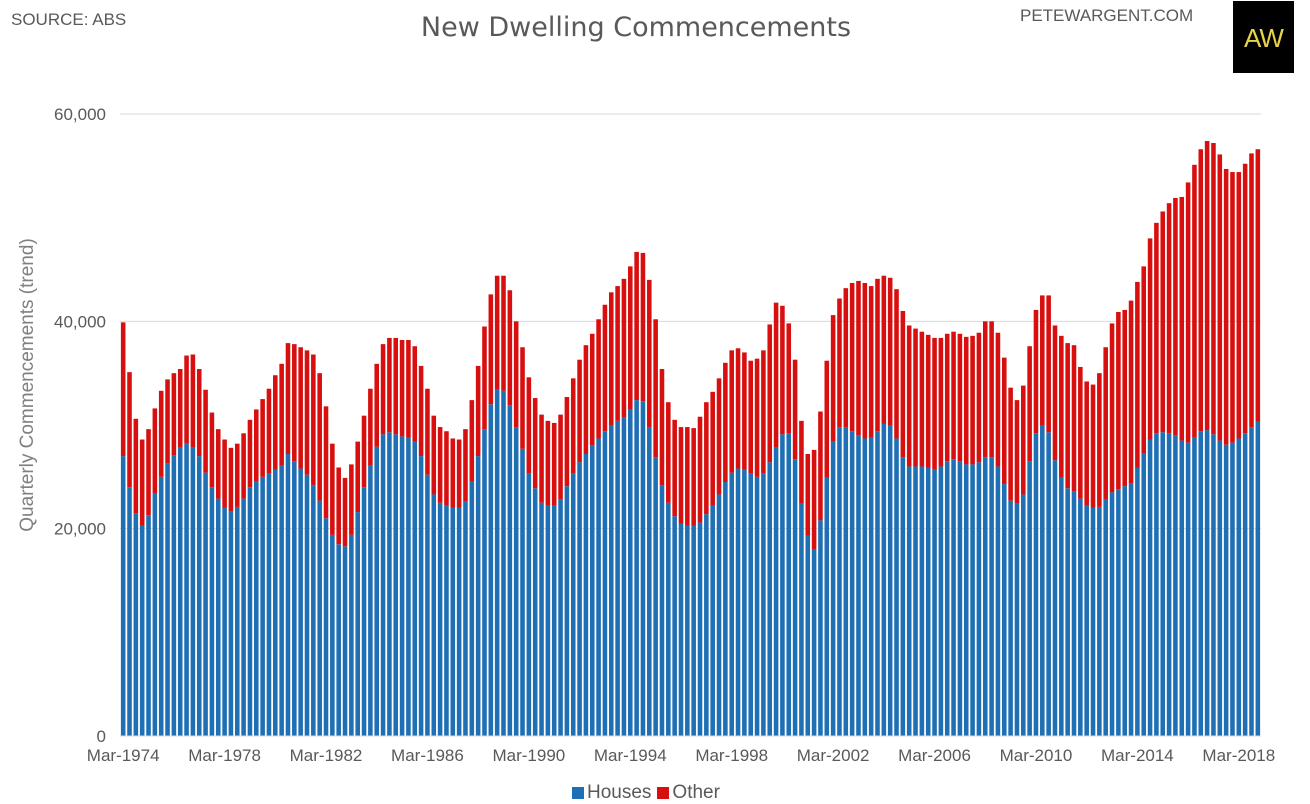 The image size is (1310, 804). What do you see at coordinates (123, 755) in the screenshot?
I see `x-tick-label: Mar-1974` at bounding box center [123, 755].